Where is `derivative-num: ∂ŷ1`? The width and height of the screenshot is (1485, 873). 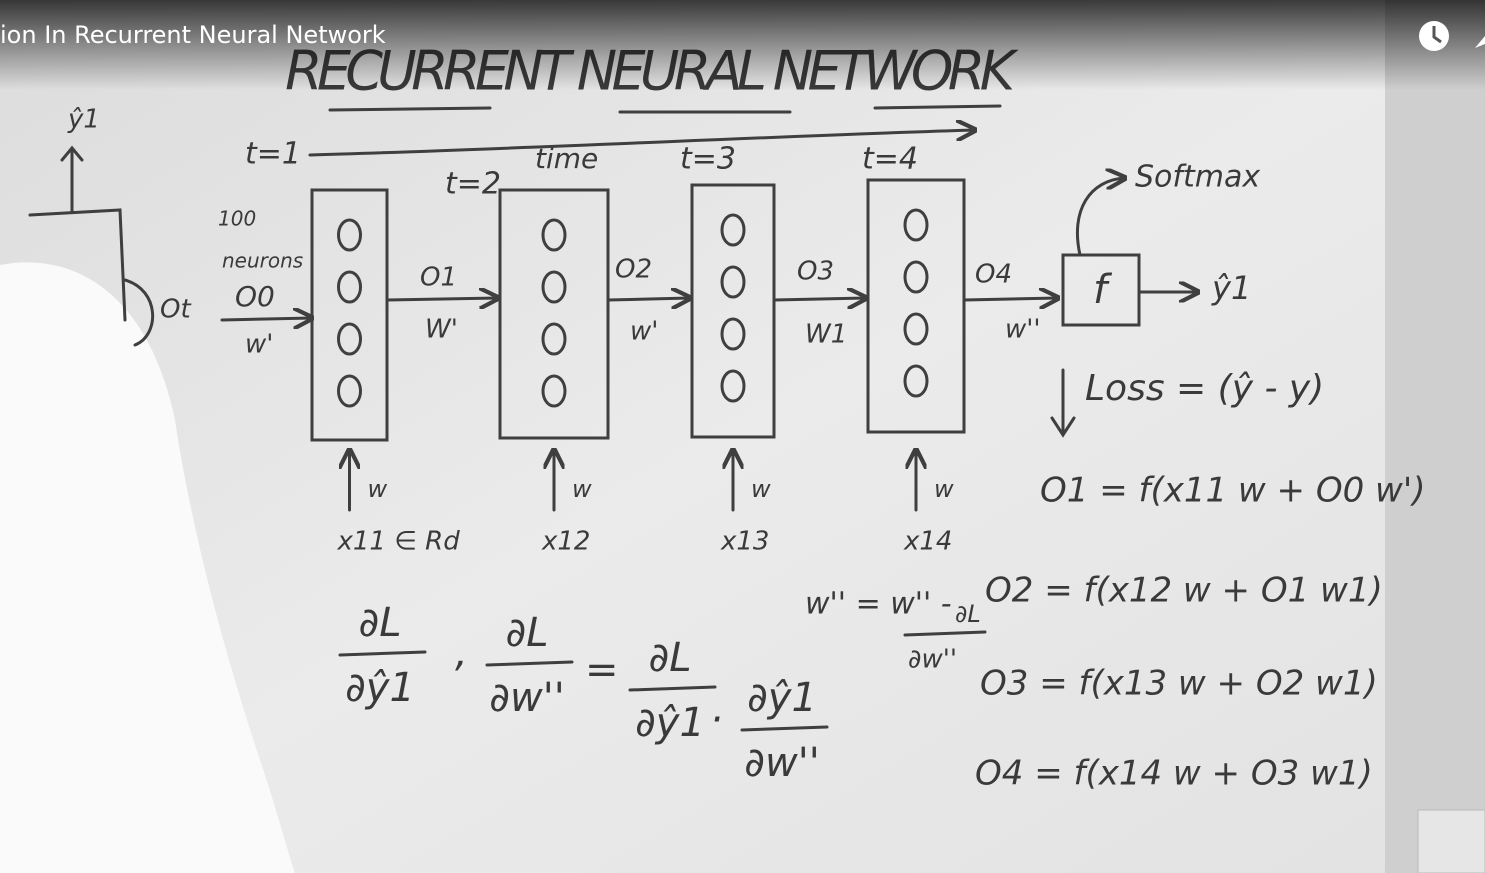
derivative-num: ∂ŷ1 is located at coordinates (782, 698).